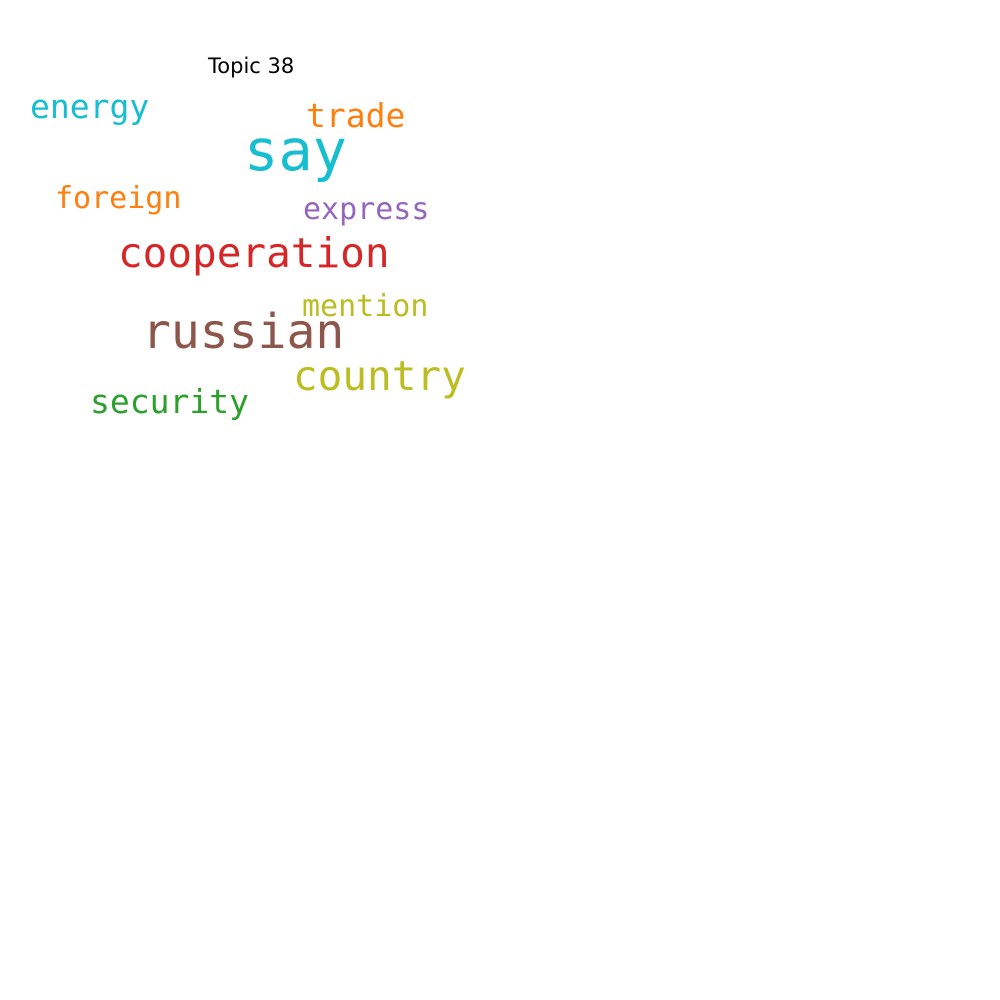 Image resolution: width=1000 pixels, height=1000 pixels. What do you see at coordinates (243, 332) in the screenshot?
I see `word-russian: russian` at bounding box center [243, 332].